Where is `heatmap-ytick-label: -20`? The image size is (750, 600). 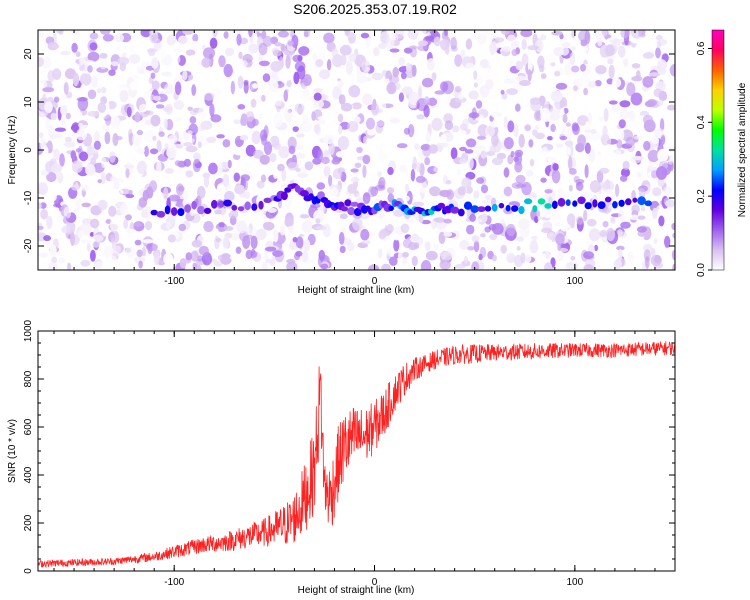
heatmap-ytick-label: -20 is located at coordinates (28, 245).